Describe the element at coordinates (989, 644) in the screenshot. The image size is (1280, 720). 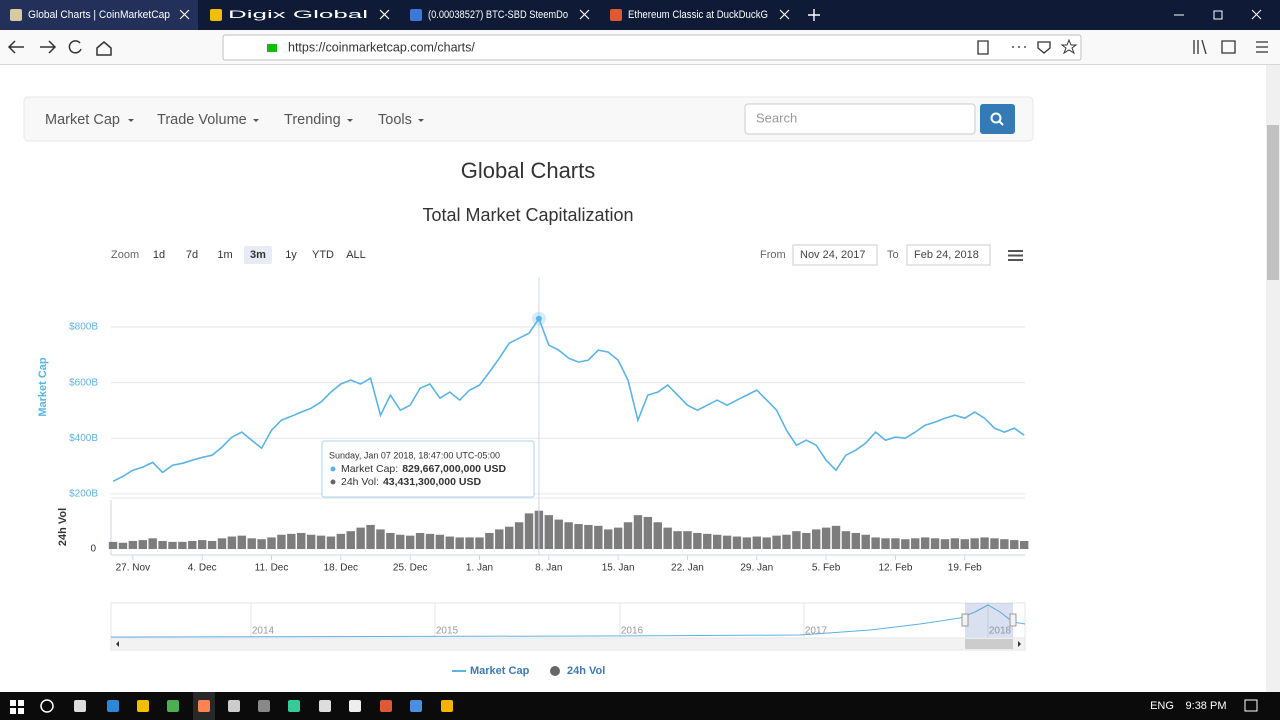
I see `navigator-scroll-thumb` at that location.